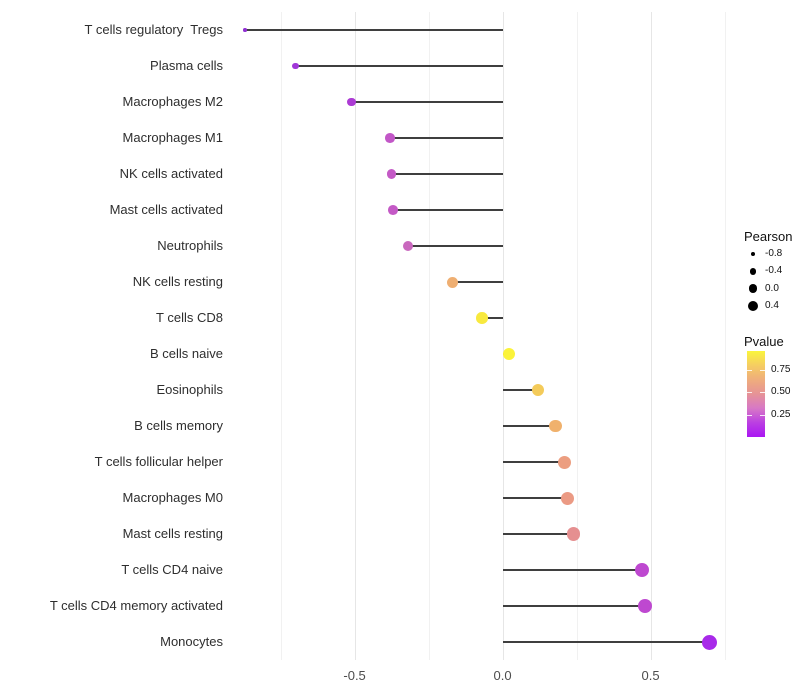  Describe the element at coordinates (764, 341) in the screenshot. I see `color-legend-title: Pvalue` at that location.